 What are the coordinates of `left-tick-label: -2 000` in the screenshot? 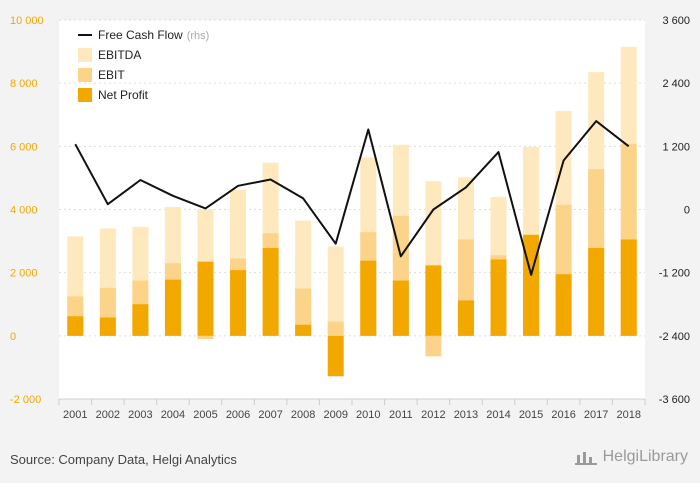 It's located at (25, 400).